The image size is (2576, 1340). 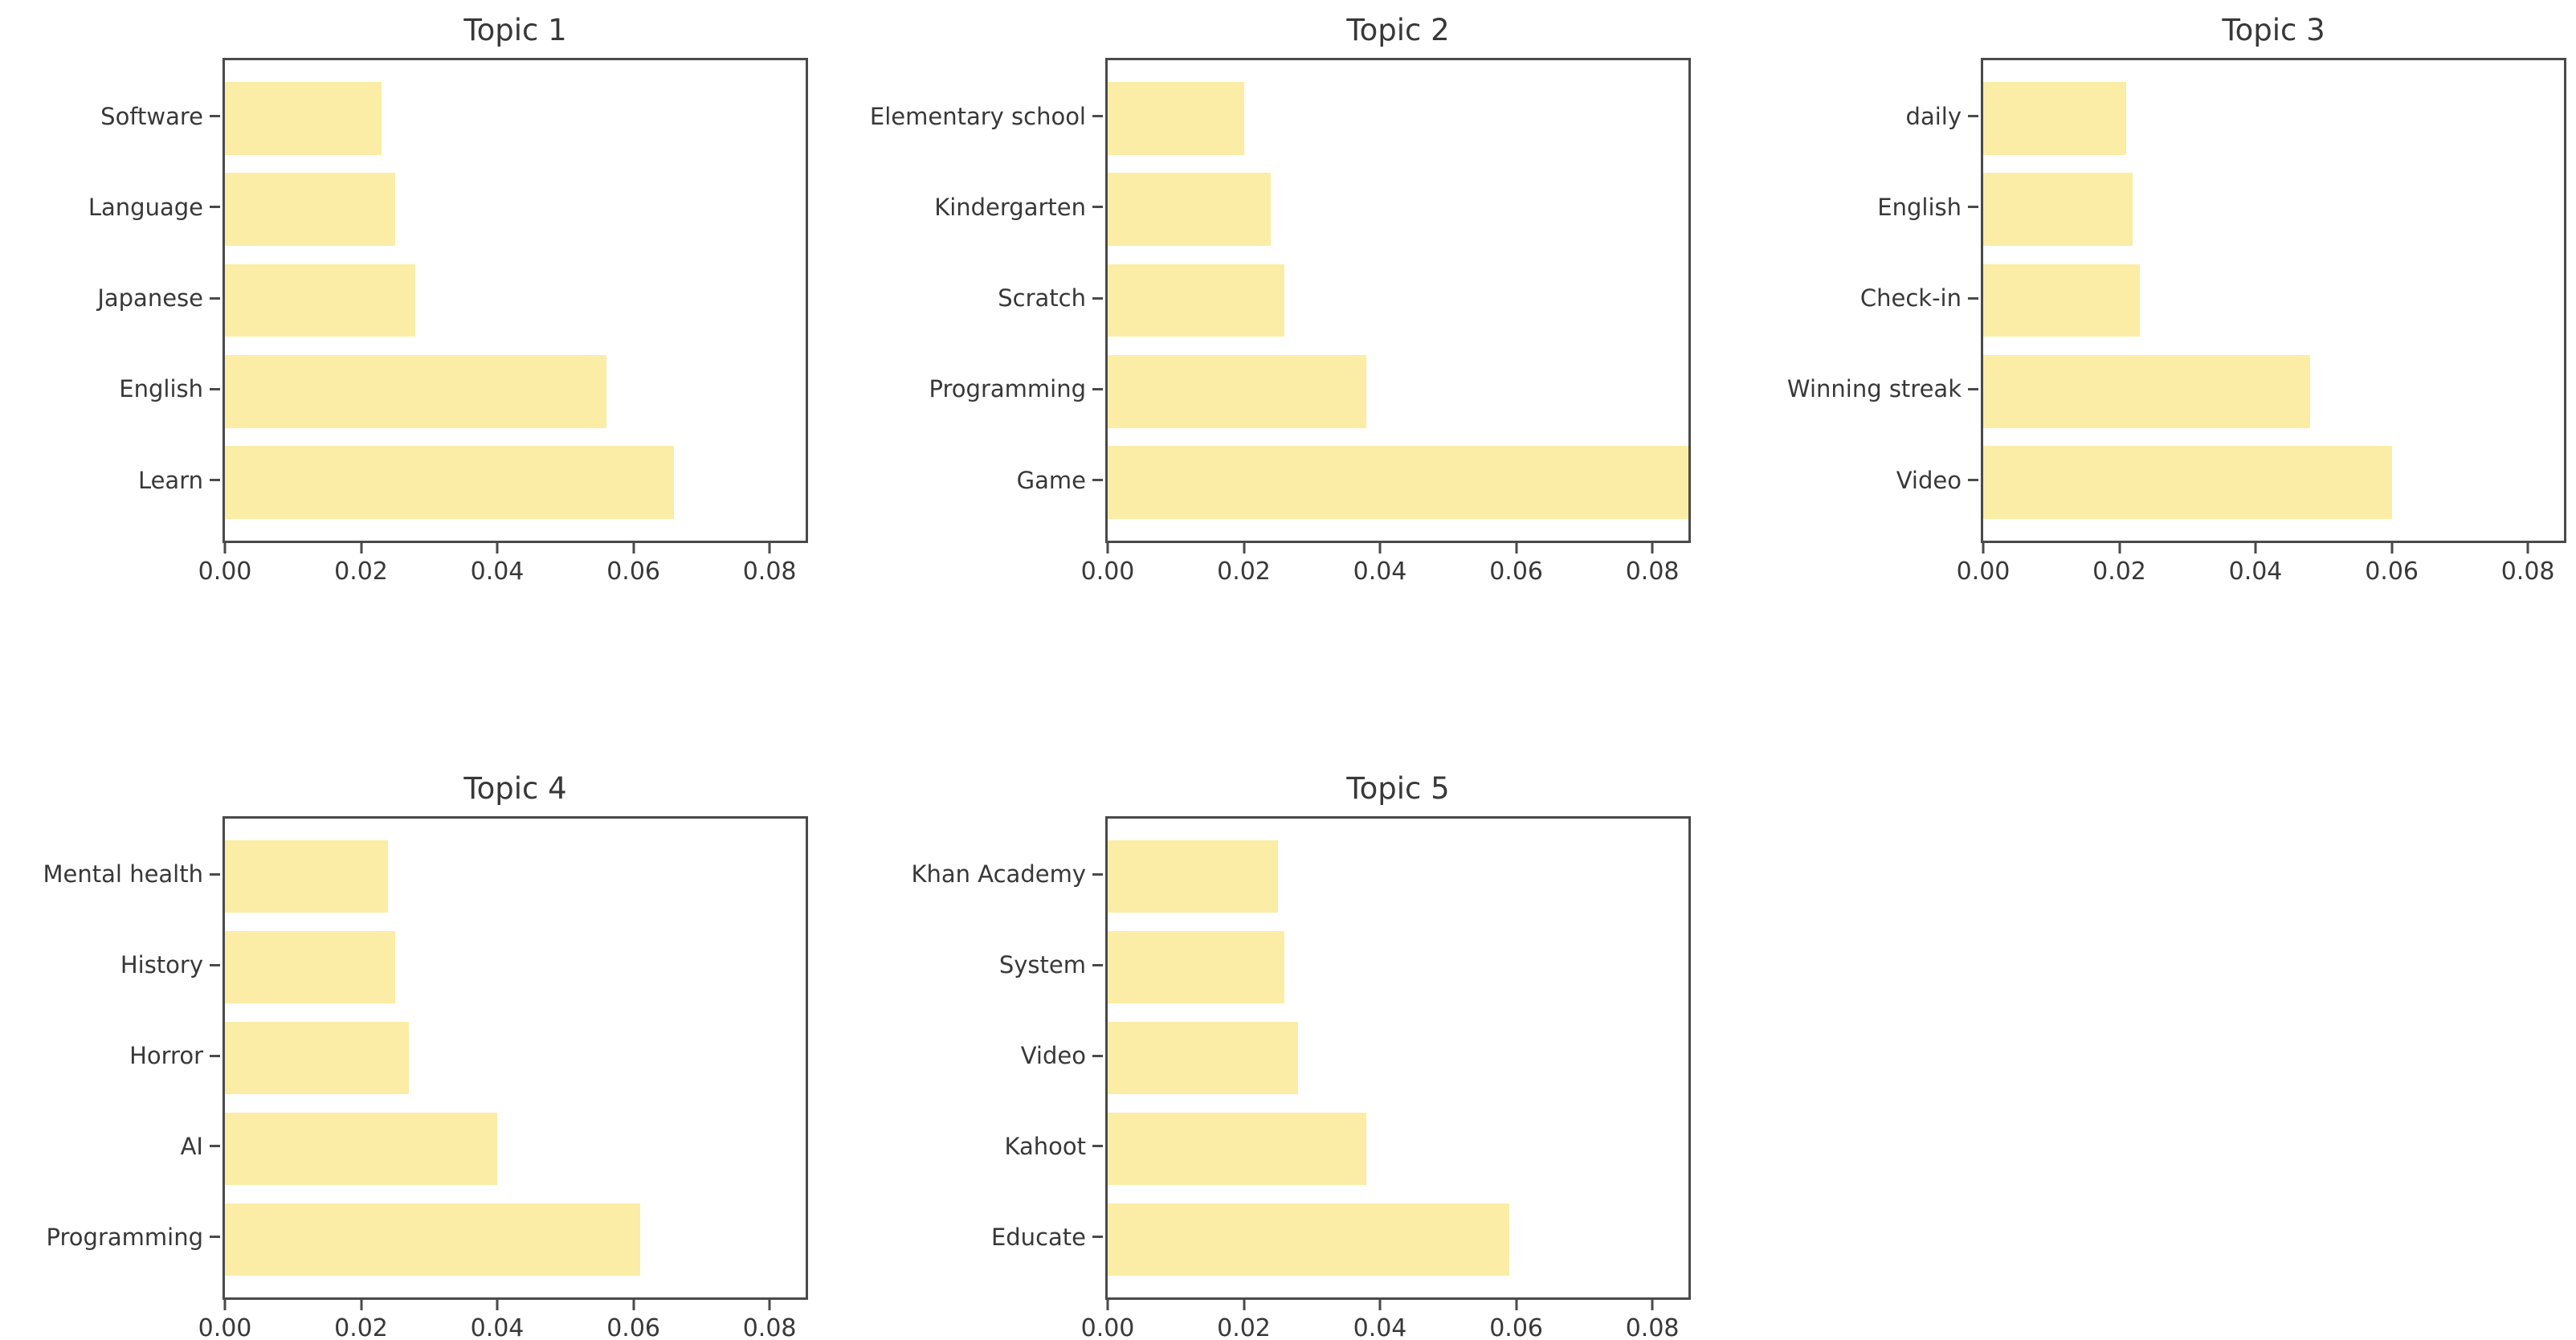 What do you see at coordinates (303, 119) in the screenshot?
I see `bar-software` at bounding box center [303, 119].